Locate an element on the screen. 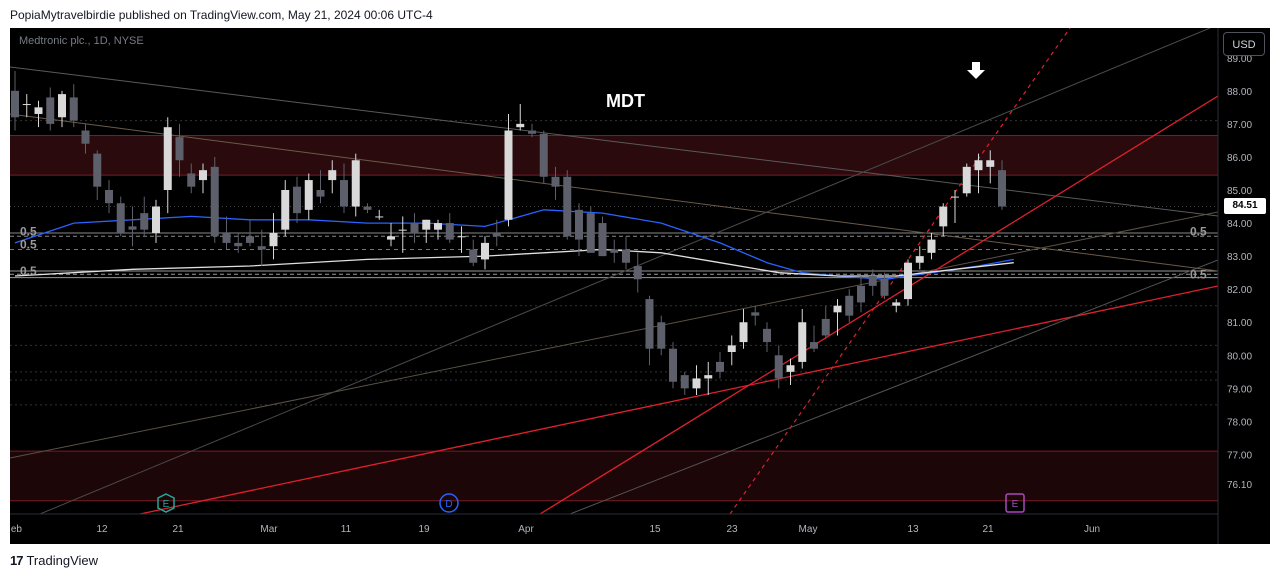  footer-brand: TradingView is located at coordinates (62, 560).